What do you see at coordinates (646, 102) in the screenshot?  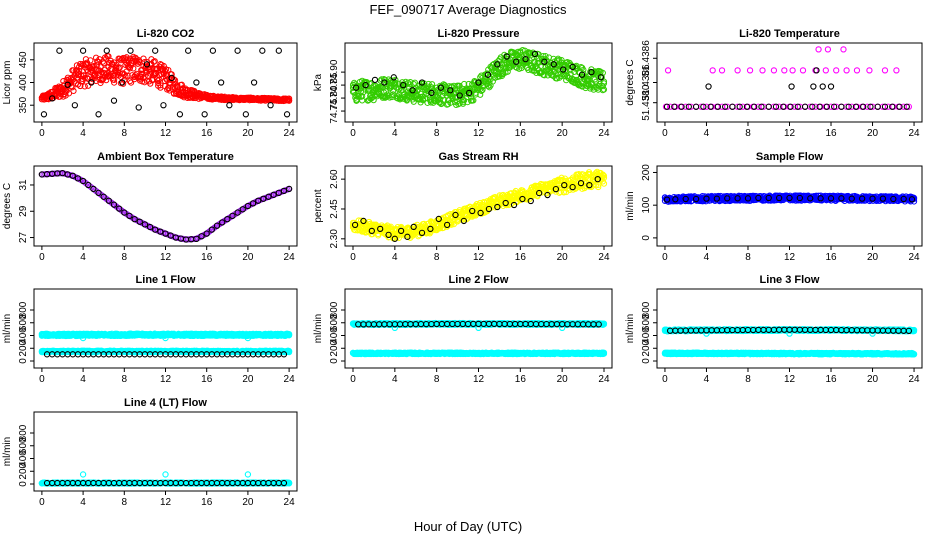 I see `y-tick-label: 51.4380` at bounding box center [646, 102].